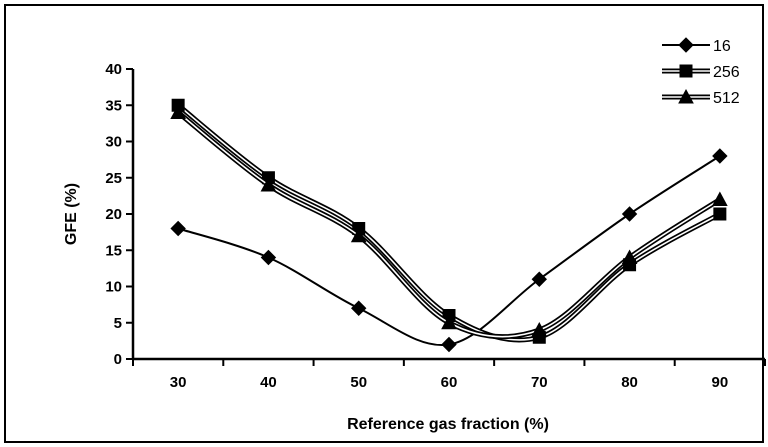 This screenshot has width=768, height=447. Describe the element at coordinates (118, 323) in the screenshot. I see `y-tick-label: 5` at that location.